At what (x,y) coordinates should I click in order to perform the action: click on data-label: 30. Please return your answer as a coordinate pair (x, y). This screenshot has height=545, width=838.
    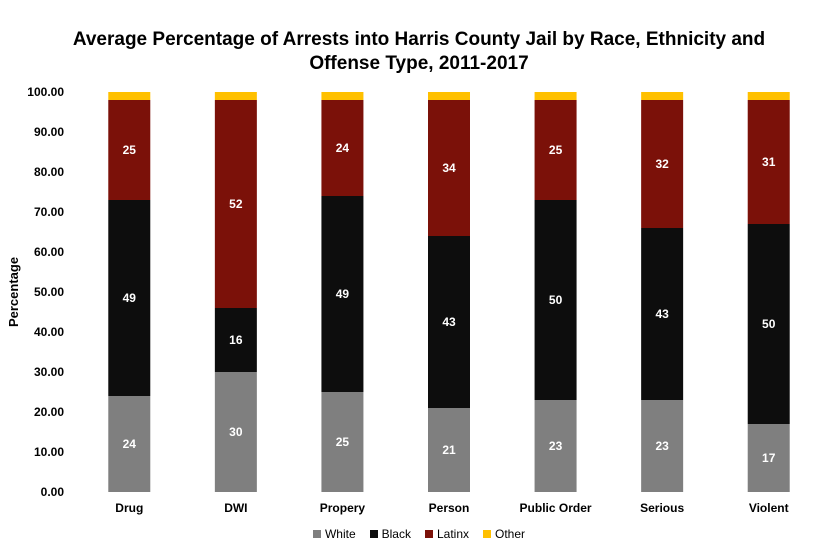
    Looking at the image, I should click on (236, 432).